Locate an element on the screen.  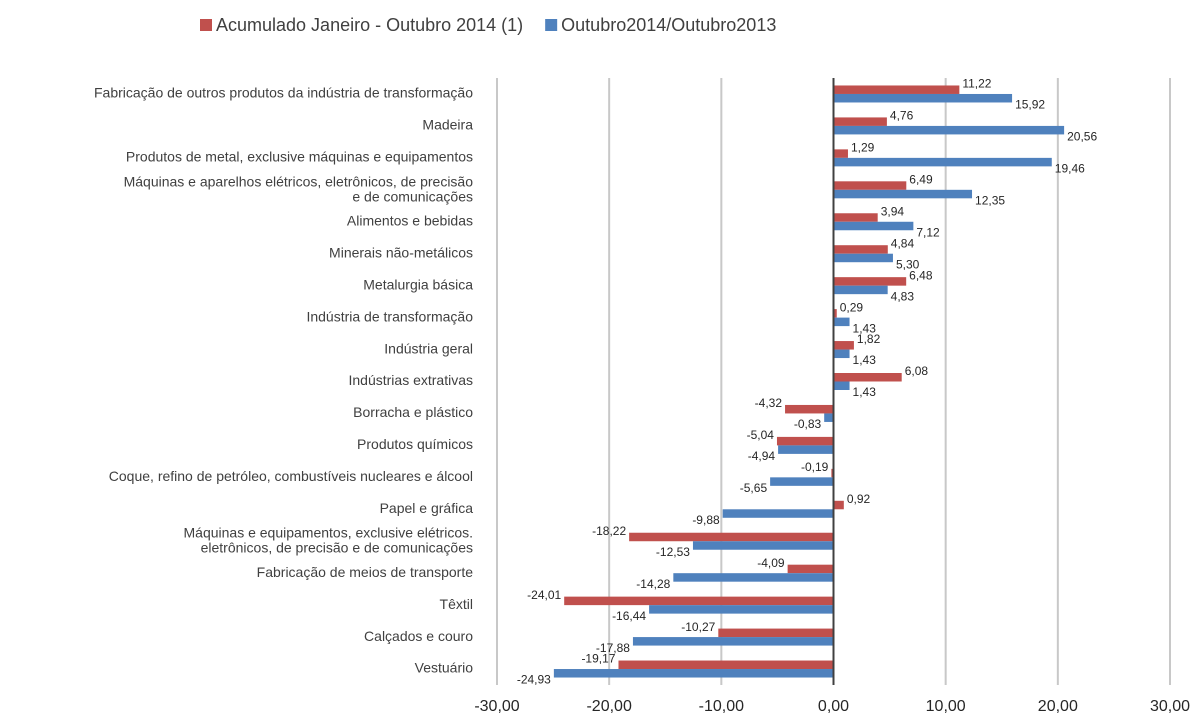
category-label: Indústria de transformação is located at coordinates (389, 316).